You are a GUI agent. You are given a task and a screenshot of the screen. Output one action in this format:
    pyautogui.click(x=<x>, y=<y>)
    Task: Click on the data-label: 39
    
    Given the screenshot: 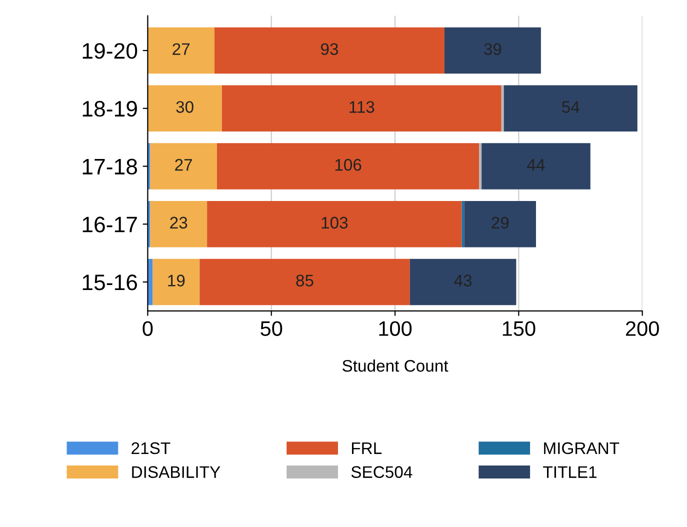 What is the action you would take?
    pyautogui.click(x=493, y=49)
    